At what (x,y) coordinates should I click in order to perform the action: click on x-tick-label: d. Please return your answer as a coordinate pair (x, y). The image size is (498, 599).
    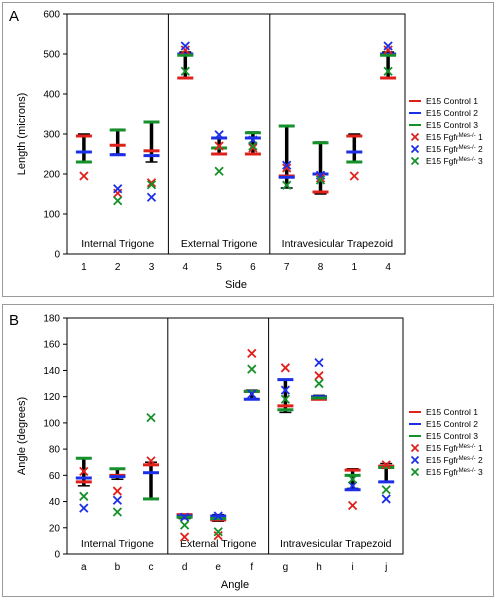
    Looking at the image, I should click on (185, 567).